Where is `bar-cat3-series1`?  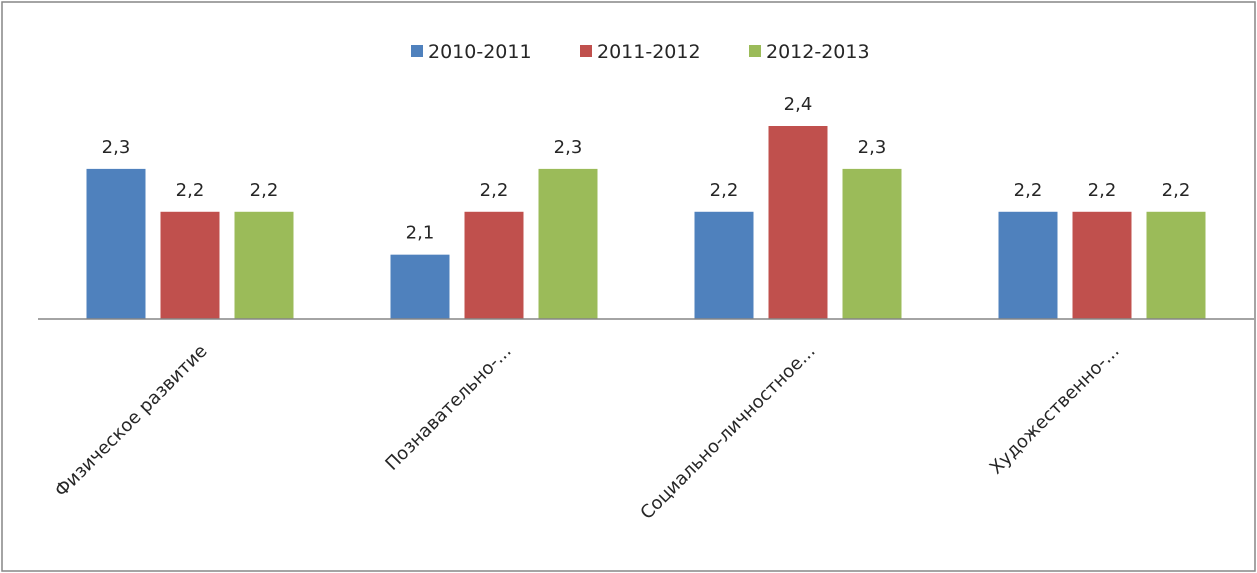
bar-cat3-series1 is located at coordinates (724, 265).